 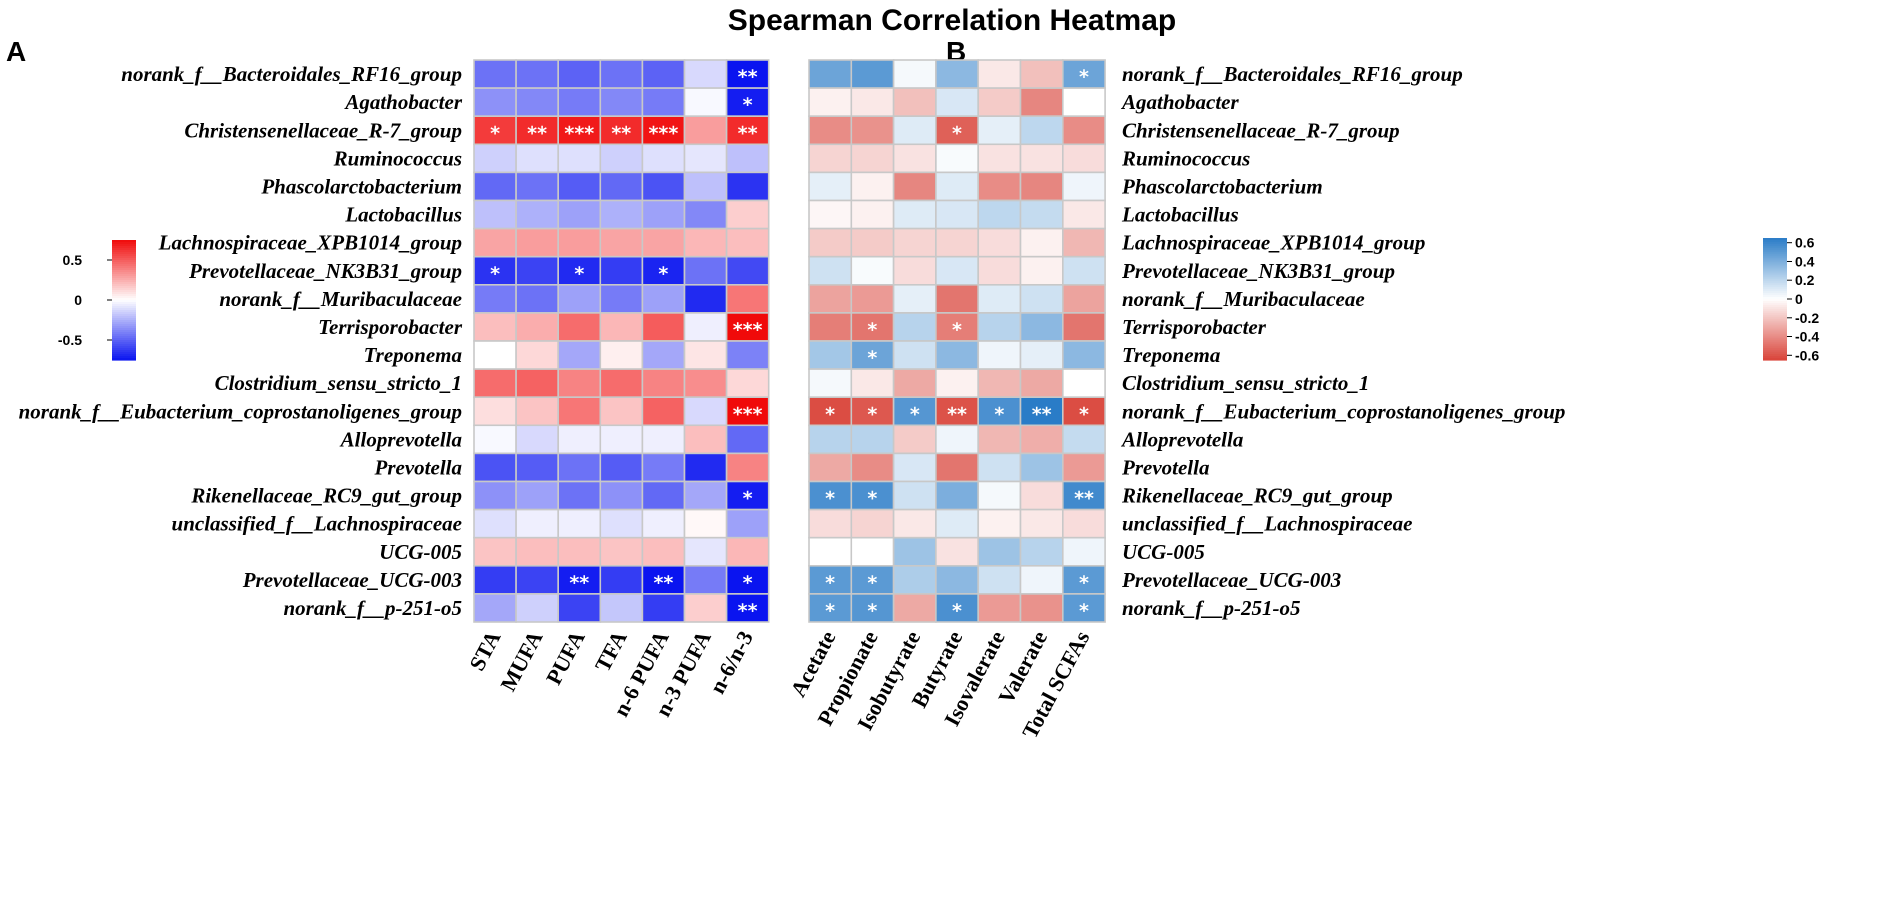 I want to click on panel-a-significance-mark: *, so click(x=748, y=105).